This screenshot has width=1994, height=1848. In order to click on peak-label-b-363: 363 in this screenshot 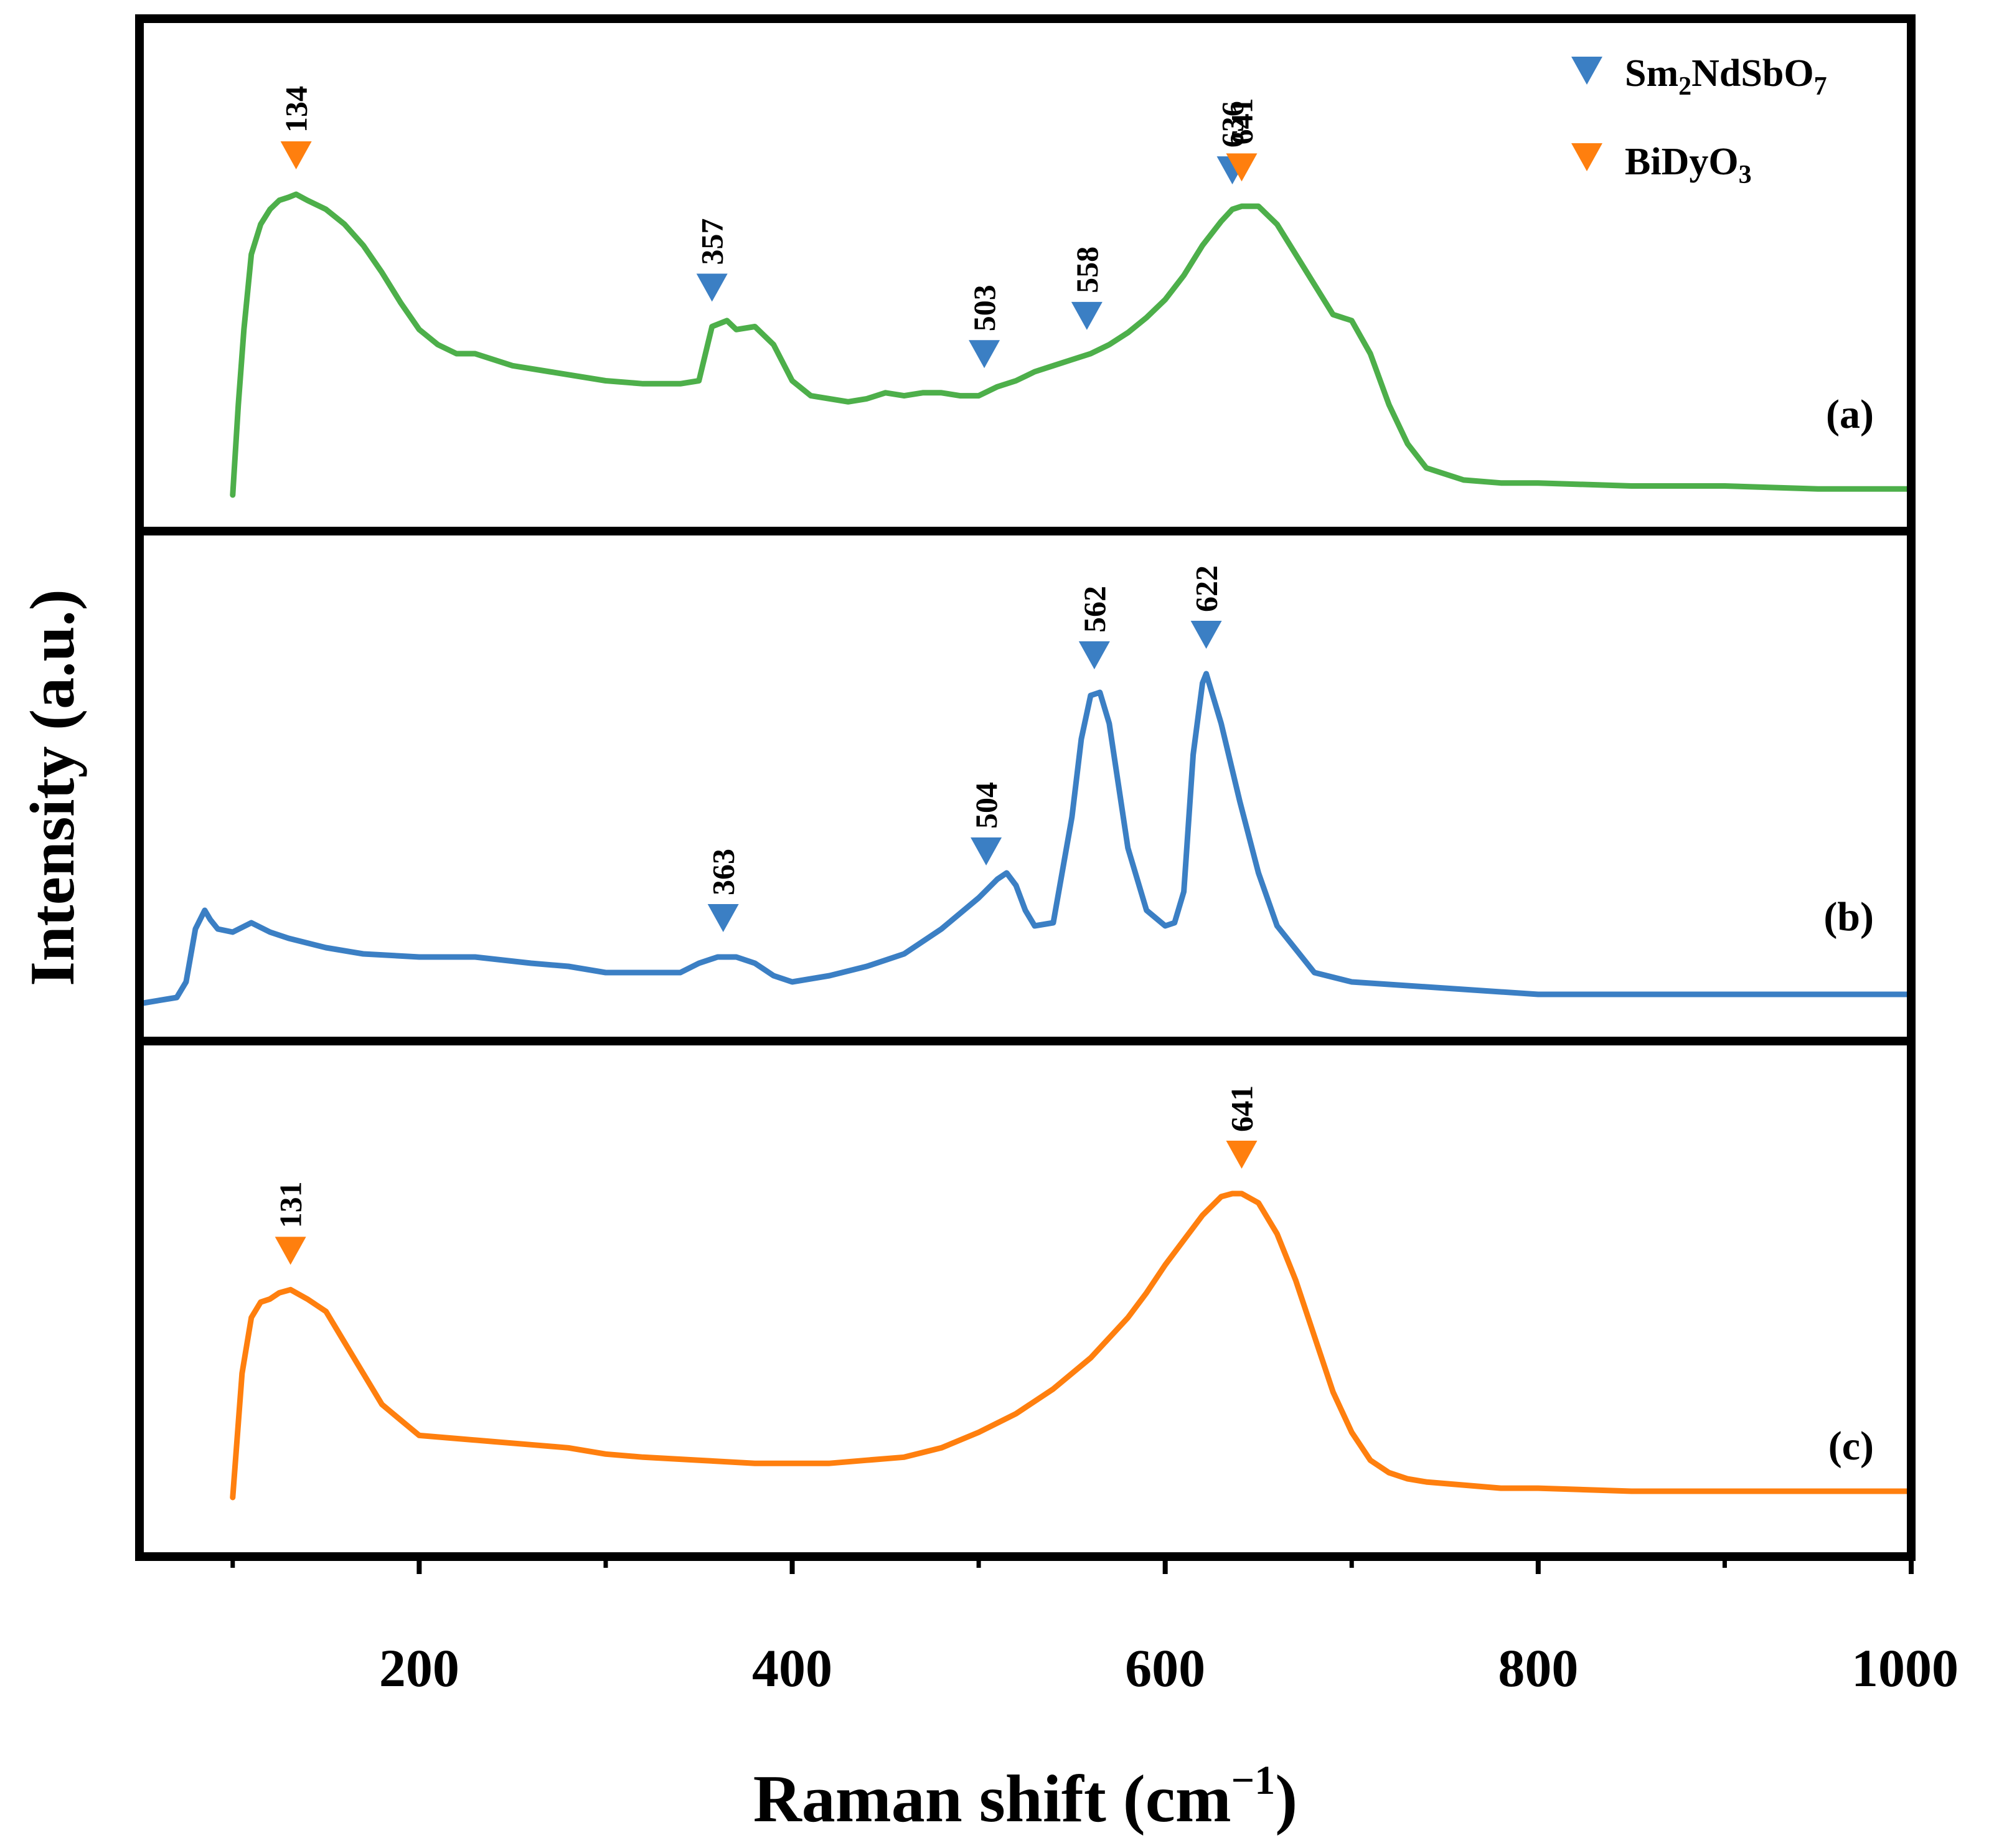, I will do `click(723, 872)`.